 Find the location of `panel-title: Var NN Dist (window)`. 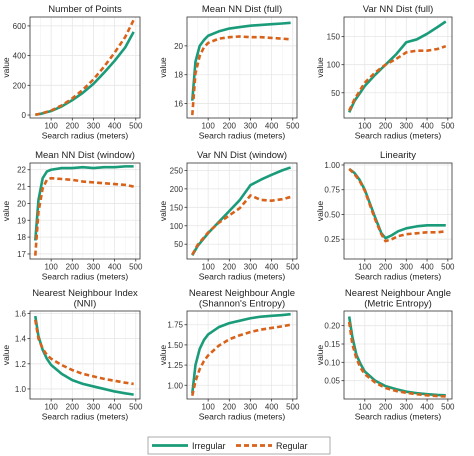

panel-title: Var NN Dist (window) is located at coordinates (242, 155).